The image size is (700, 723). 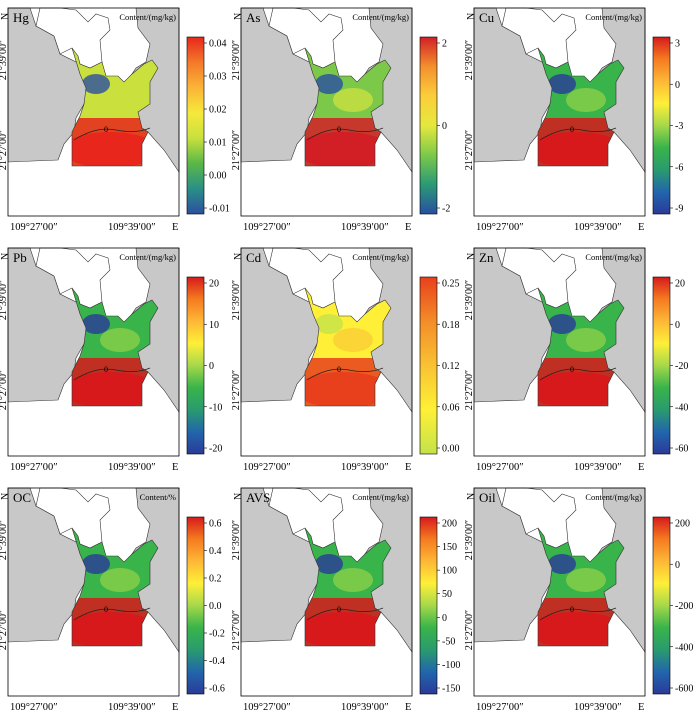 What do you see at coordinates (681, 449) in the screenshot?
I see `colorbar-tick-label: -60` at bounding box center [681, 449].